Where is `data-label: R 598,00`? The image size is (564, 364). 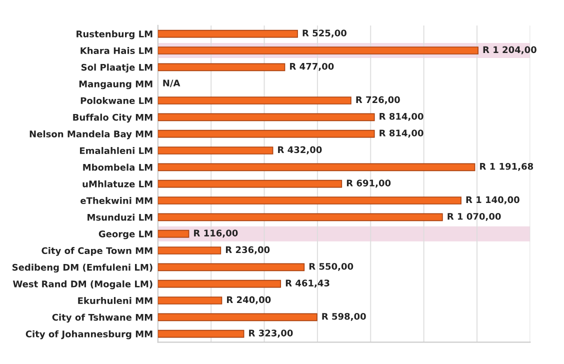
data-label: R 598,00 is located at coordinates (344, 316).